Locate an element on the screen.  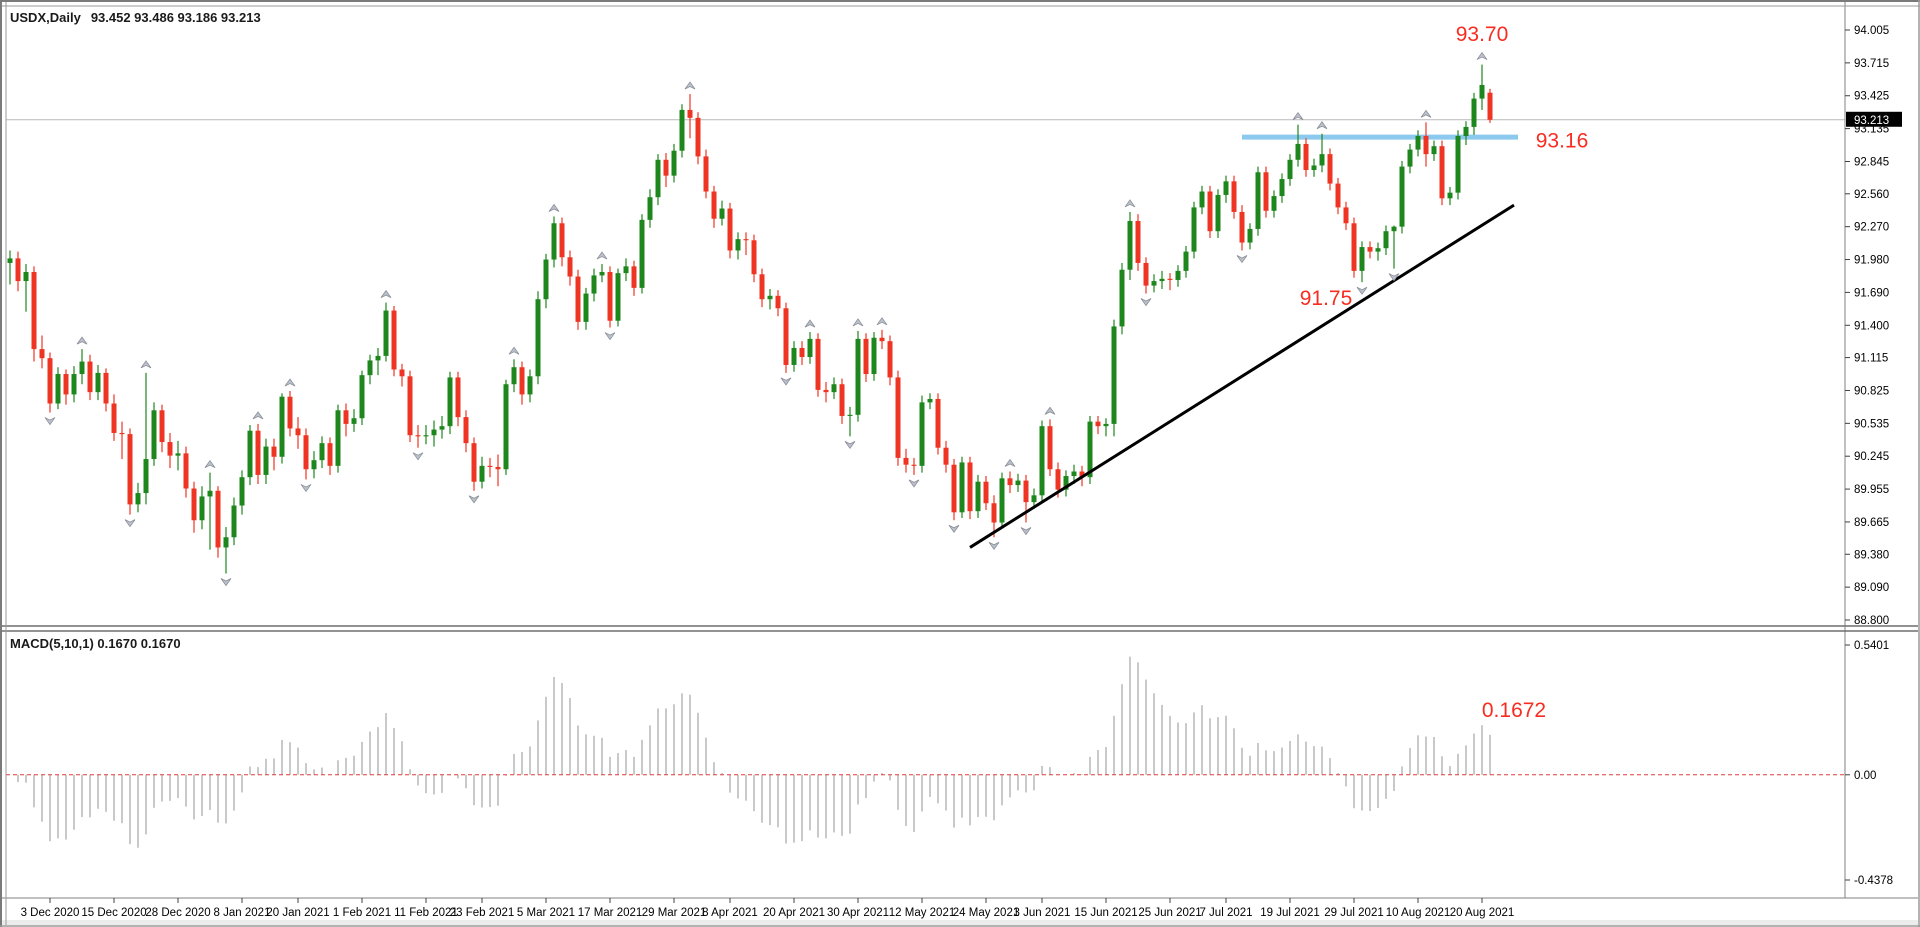
date-axis-label: 15 Jun 2021 is located at coordinates (1105, 913).